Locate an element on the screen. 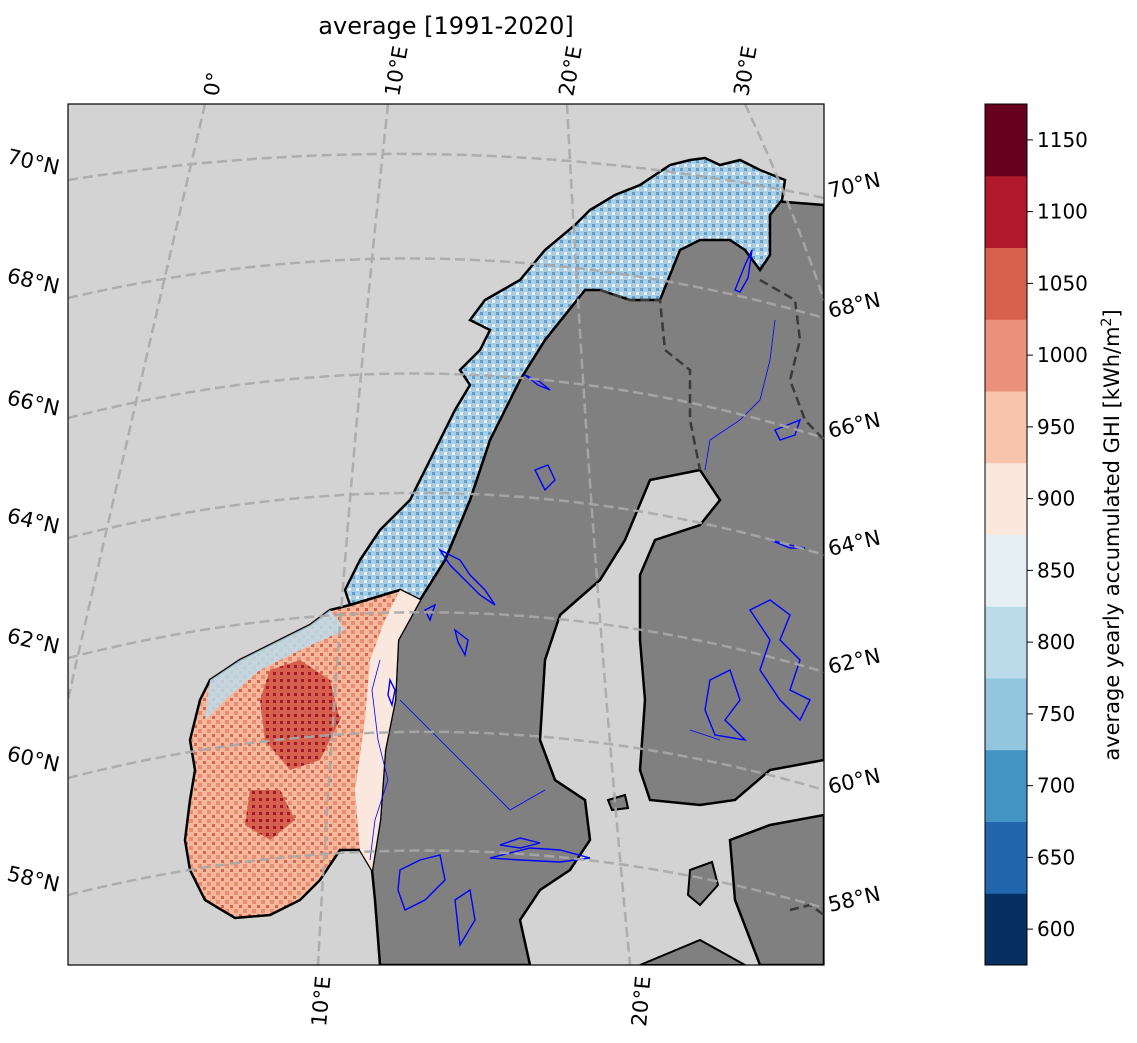  lat-label-left-64: 64°N is located at coordinates (33, 520).